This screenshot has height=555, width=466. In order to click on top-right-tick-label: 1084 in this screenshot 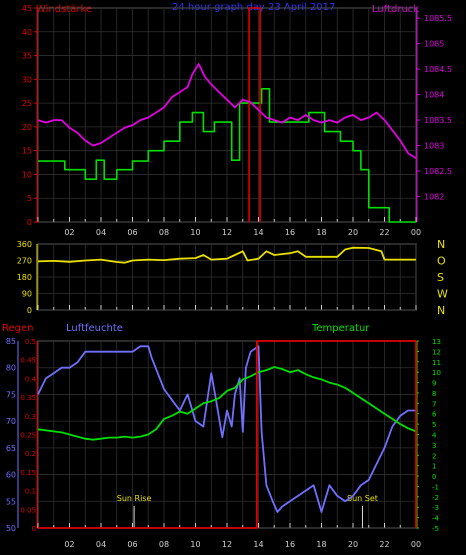, I will do `click(434, 95)`.